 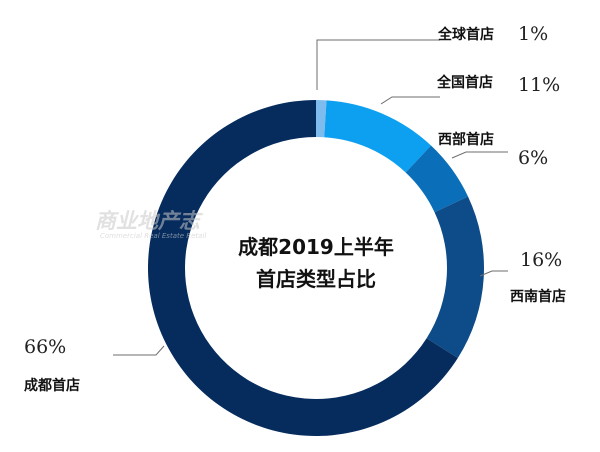 What do you see at coordinates (464, 82) in the screenshot?
I see `label-national-first-store: 全国首店` at bounding box center [464, 82].